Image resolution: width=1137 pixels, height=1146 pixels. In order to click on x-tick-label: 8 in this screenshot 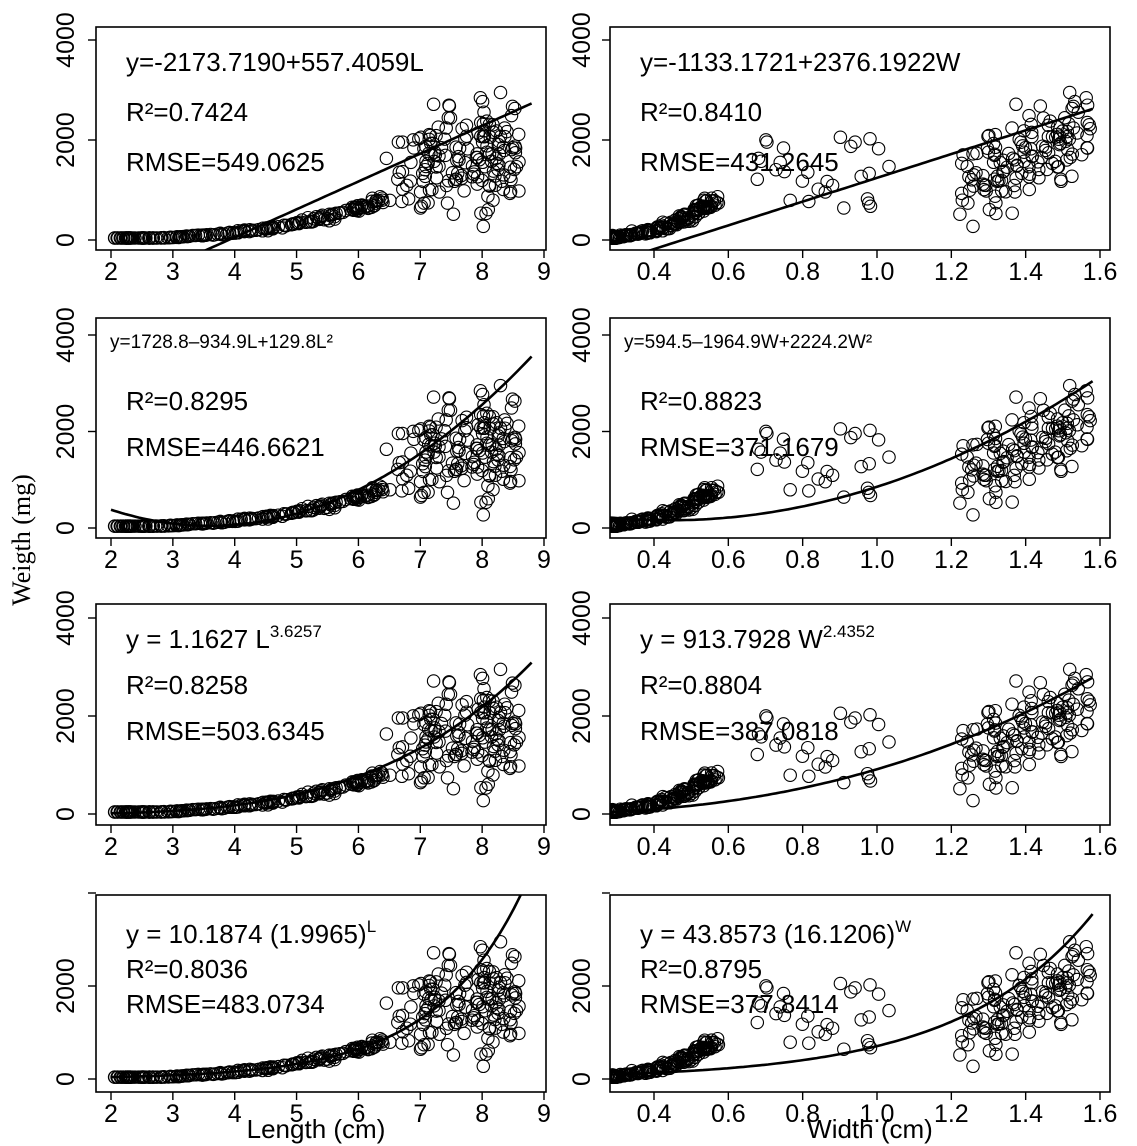, I will do `click(482, 847)`.